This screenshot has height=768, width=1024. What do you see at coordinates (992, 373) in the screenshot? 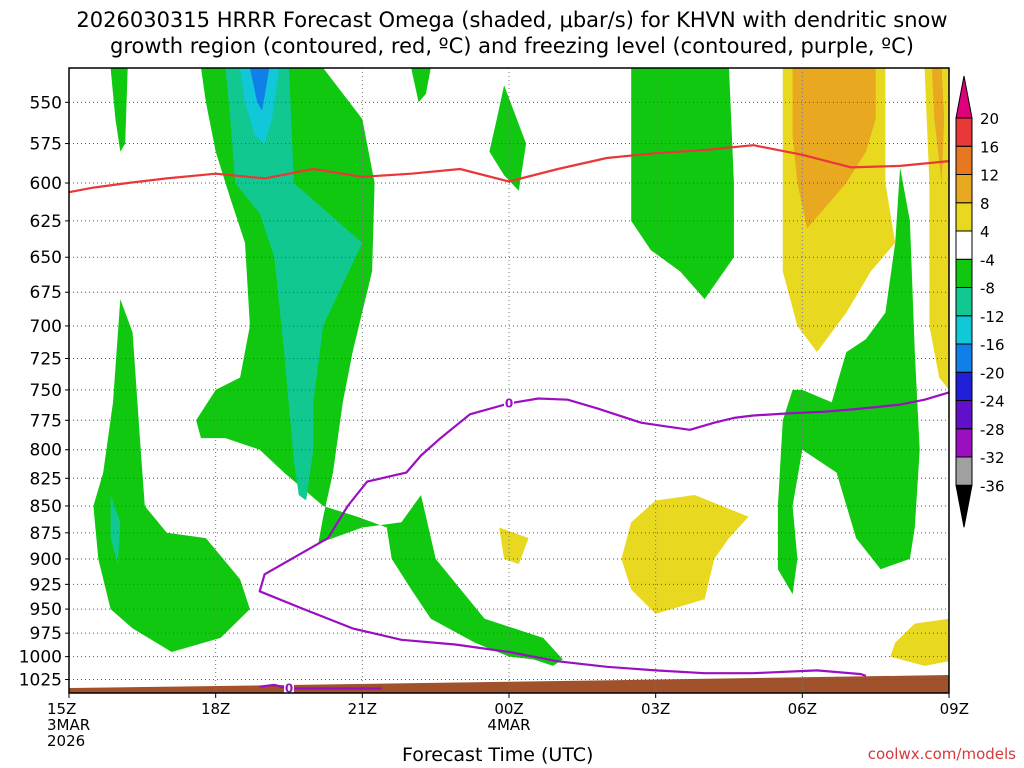
I see `colorbar-label: -20` at bounding box center [992, 373].